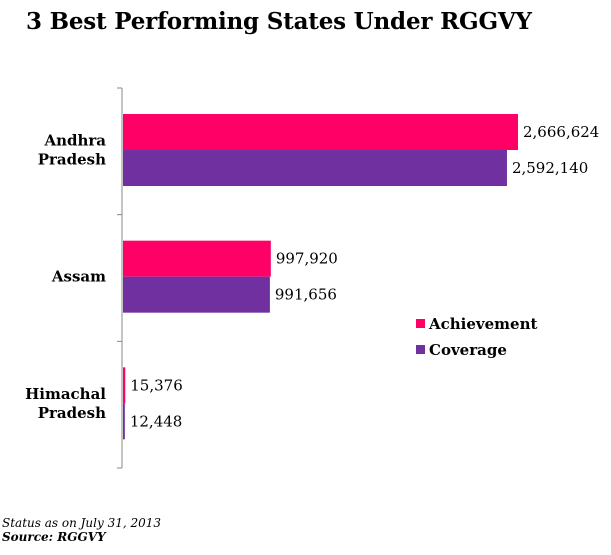 The height and width of the screenshot is (555, 611). What do you see at coordinates (156, 385) in the screenshot?
I see `data-label-achievement: 15,376` at bounding box center [156, 385].